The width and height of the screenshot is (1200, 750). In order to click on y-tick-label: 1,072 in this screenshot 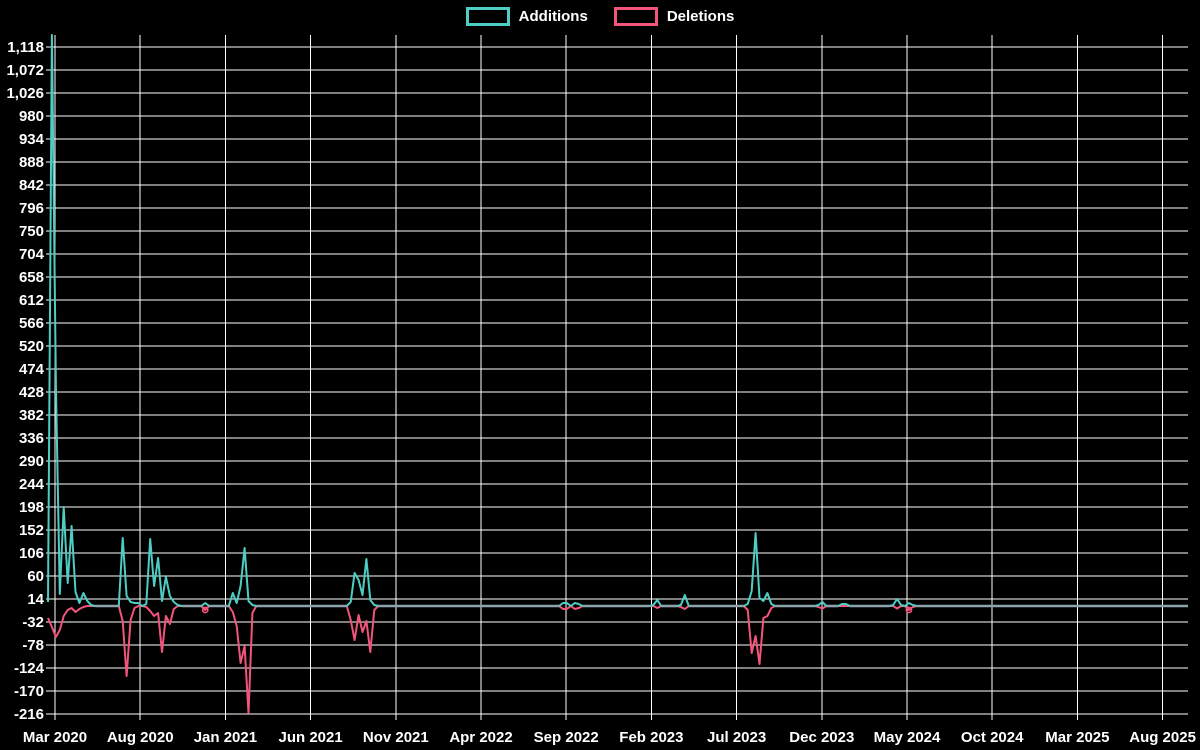, I will do `click(25, 70)`.